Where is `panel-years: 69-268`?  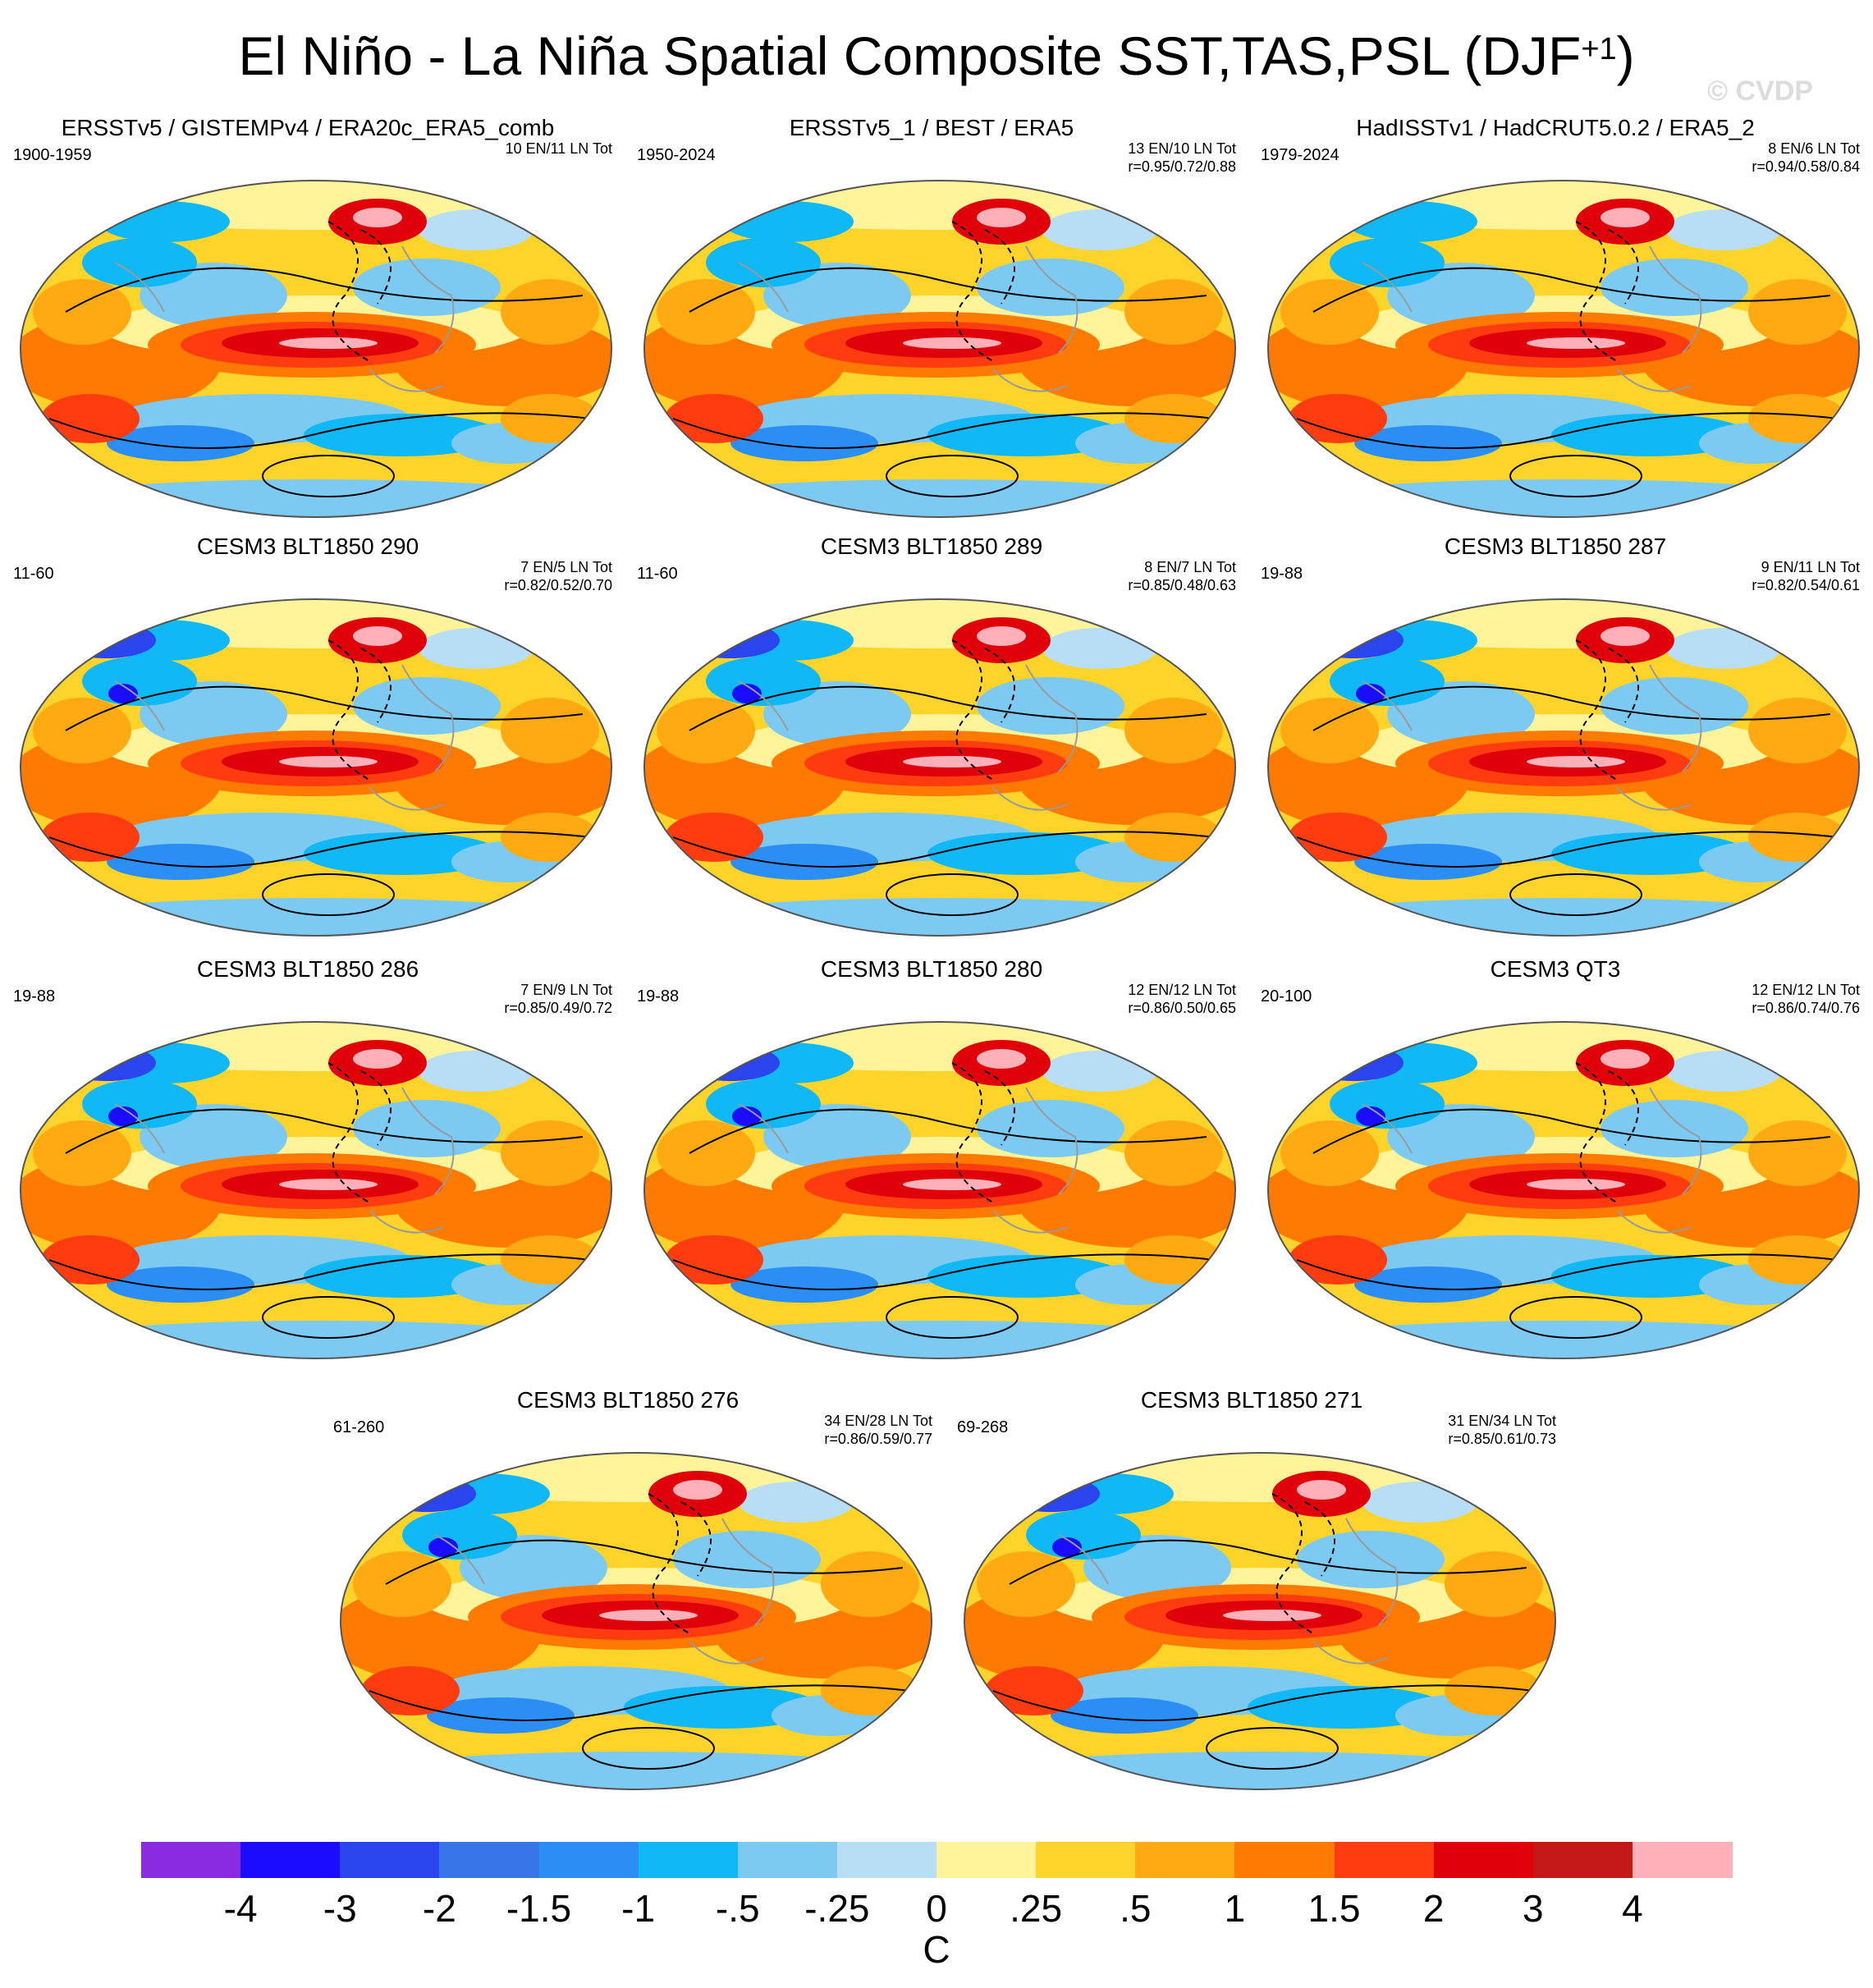
panel-years: 69-268 is located at coordinates (983, 1427).